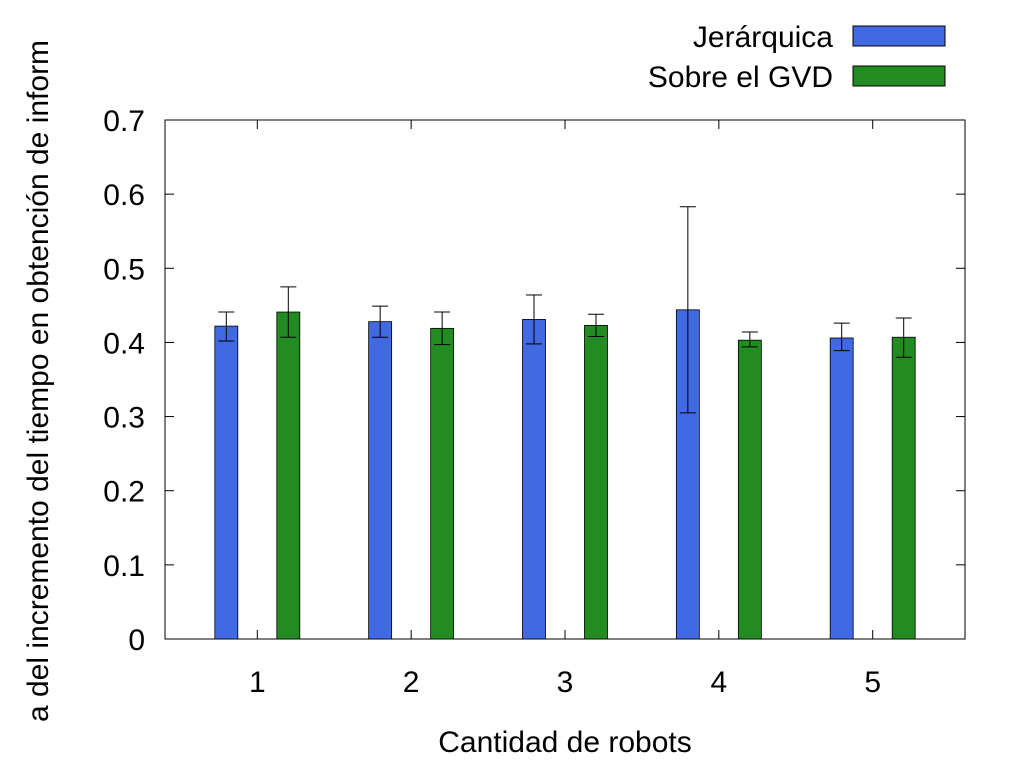 This screenshot has width=1024, height=768. I want to click on y-tick-label: 0.7, so click(124, 121).